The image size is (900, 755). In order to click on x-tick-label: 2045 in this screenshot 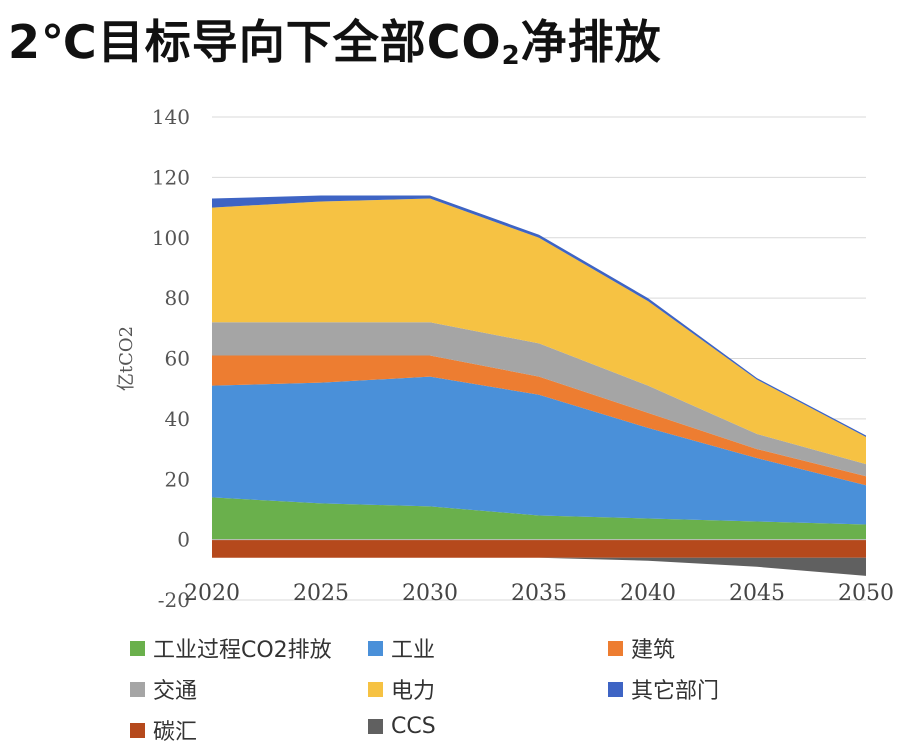, I will do `click(757, 593)`.